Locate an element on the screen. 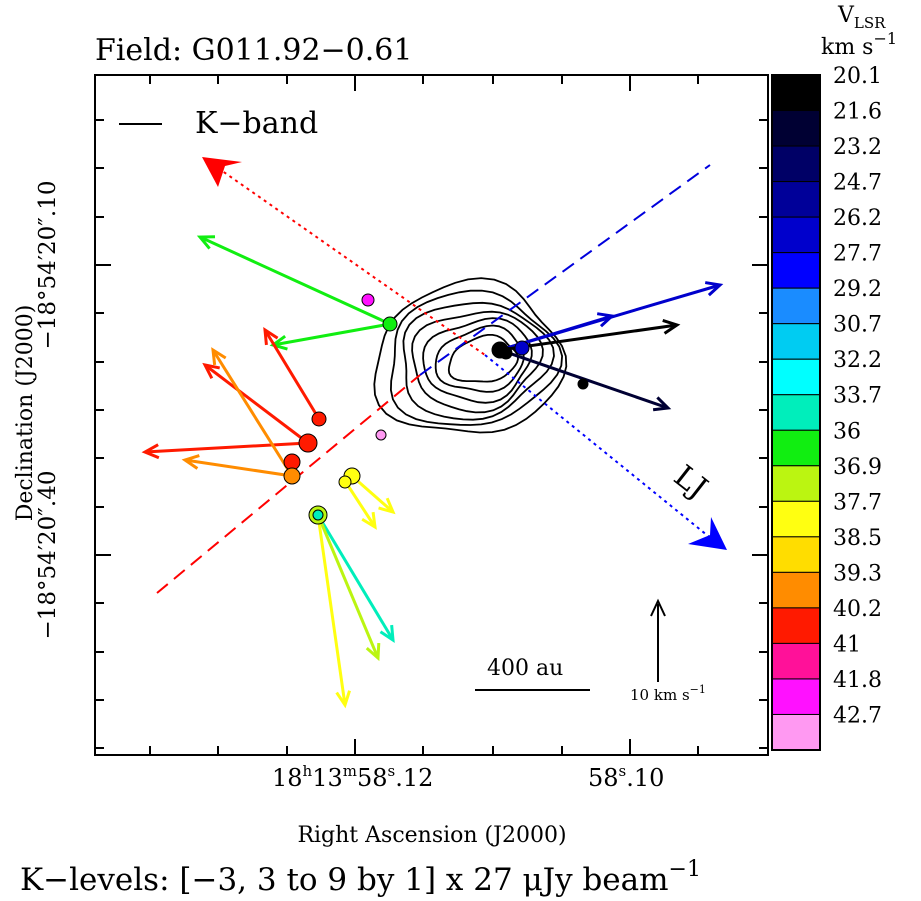  colorbar-level-label: 20.1 is located at coordinates (857, 76).